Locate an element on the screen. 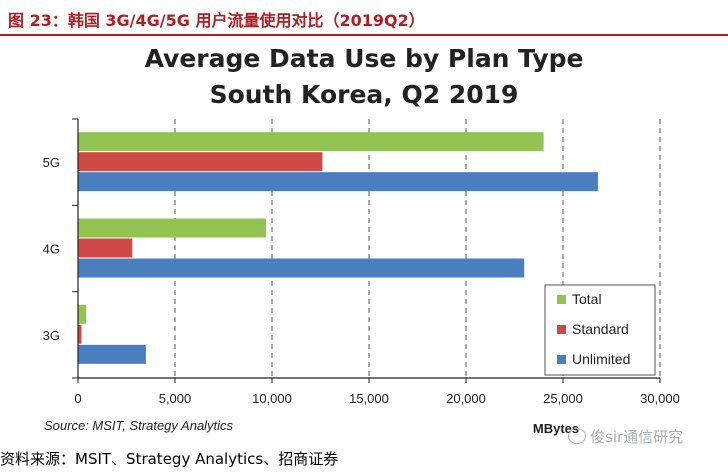 The width and height of the screenshot is (728, 472). bar-unlimited-3g is located at coordinates (112, 354).